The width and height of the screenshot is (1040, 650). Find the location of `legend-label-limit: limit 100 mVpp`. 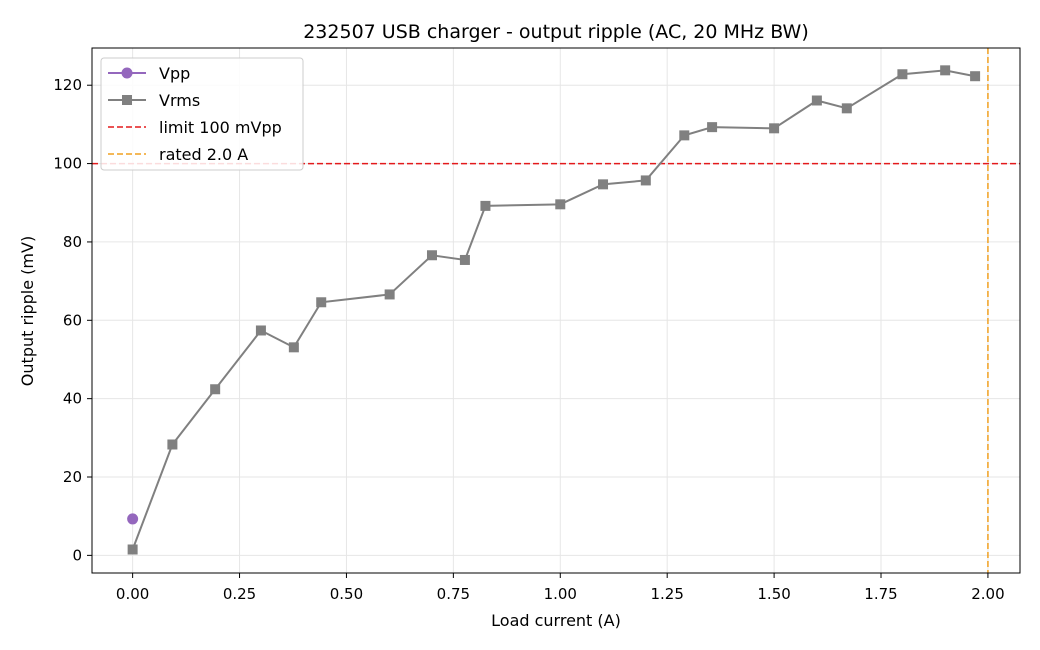

legend-label-limit: limit 100 mVpp is located at coordinates (220, 127).